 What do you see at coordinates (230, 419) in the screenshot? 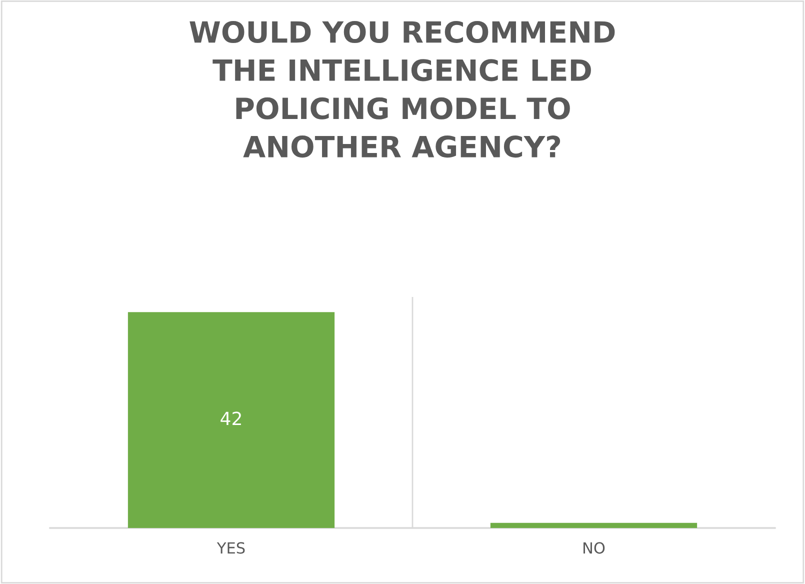
I see `data-label: 42` at bounding box center [230, 419].